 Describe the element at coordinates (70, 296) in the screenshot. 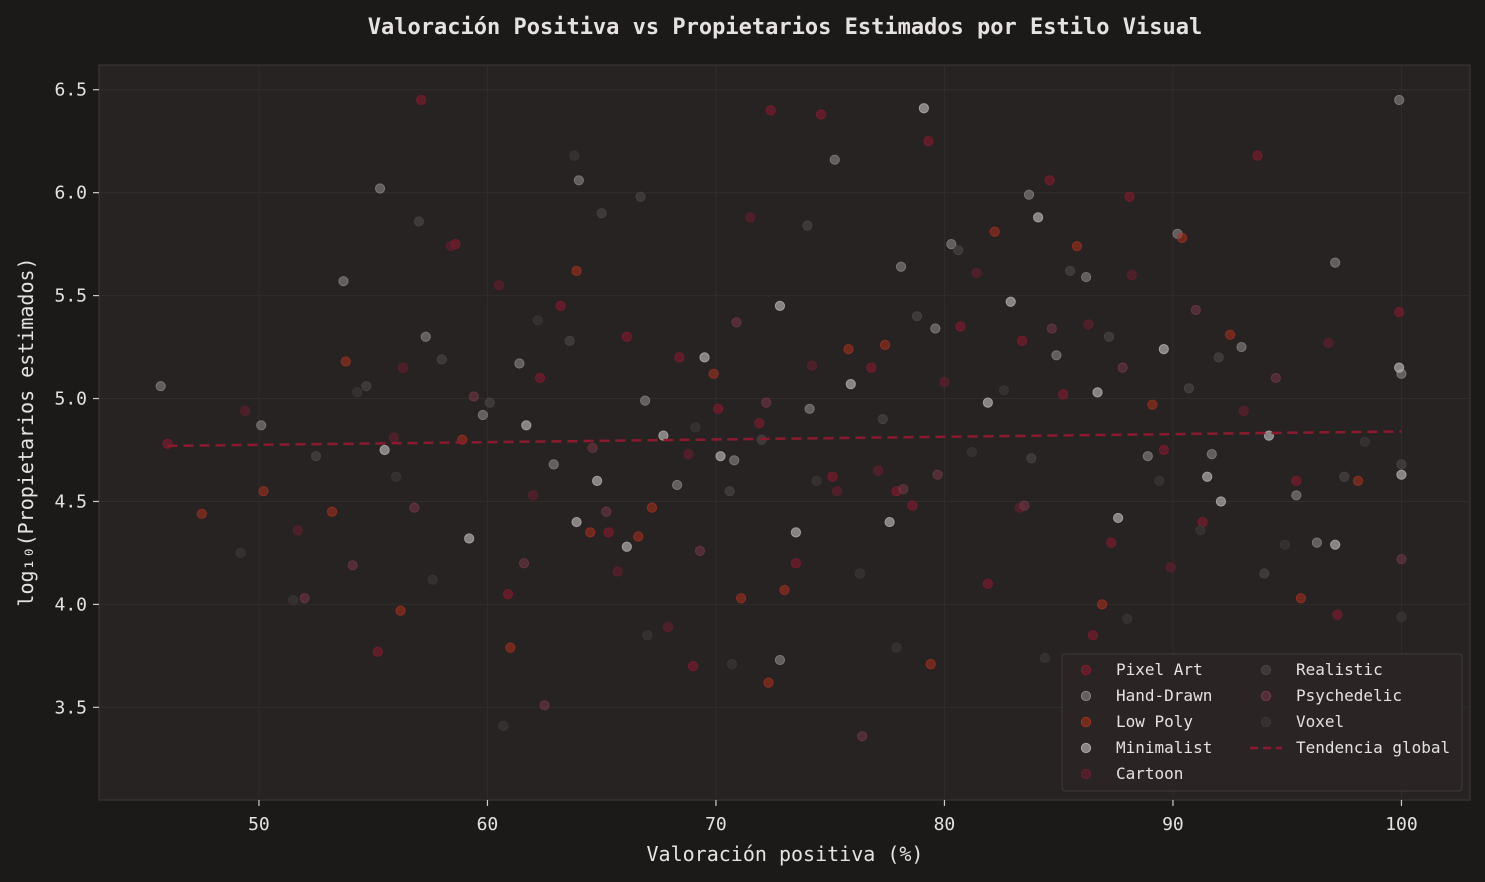

I see `y-tick-label: 5.5` at that location.